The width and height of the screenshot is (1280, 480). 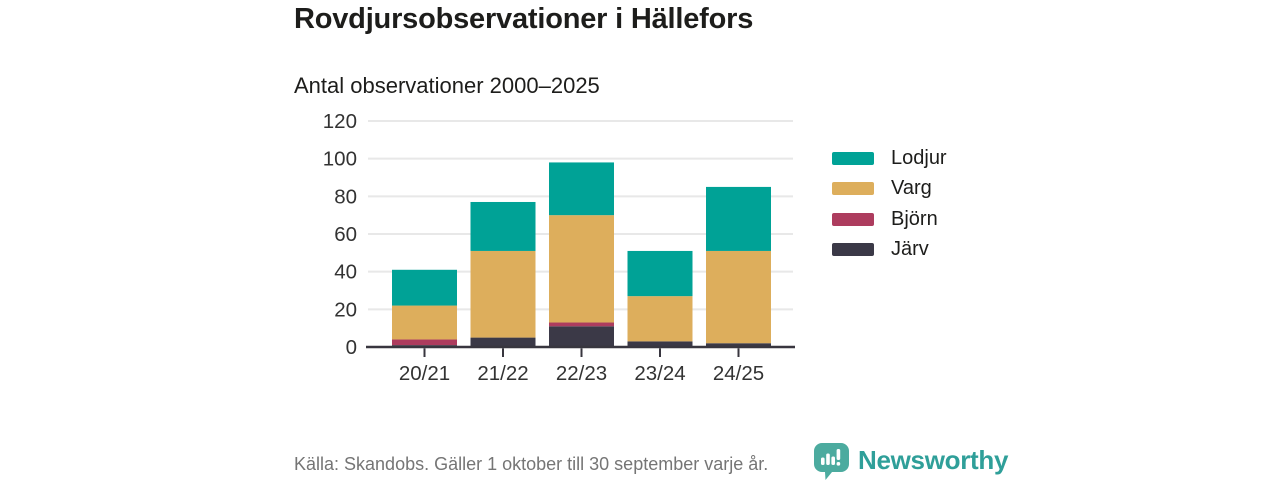 What do you see at coordinates (351, 347) in the screenshot?
I see `y-tick-label-0: 0` at bounding box center [351, 347].